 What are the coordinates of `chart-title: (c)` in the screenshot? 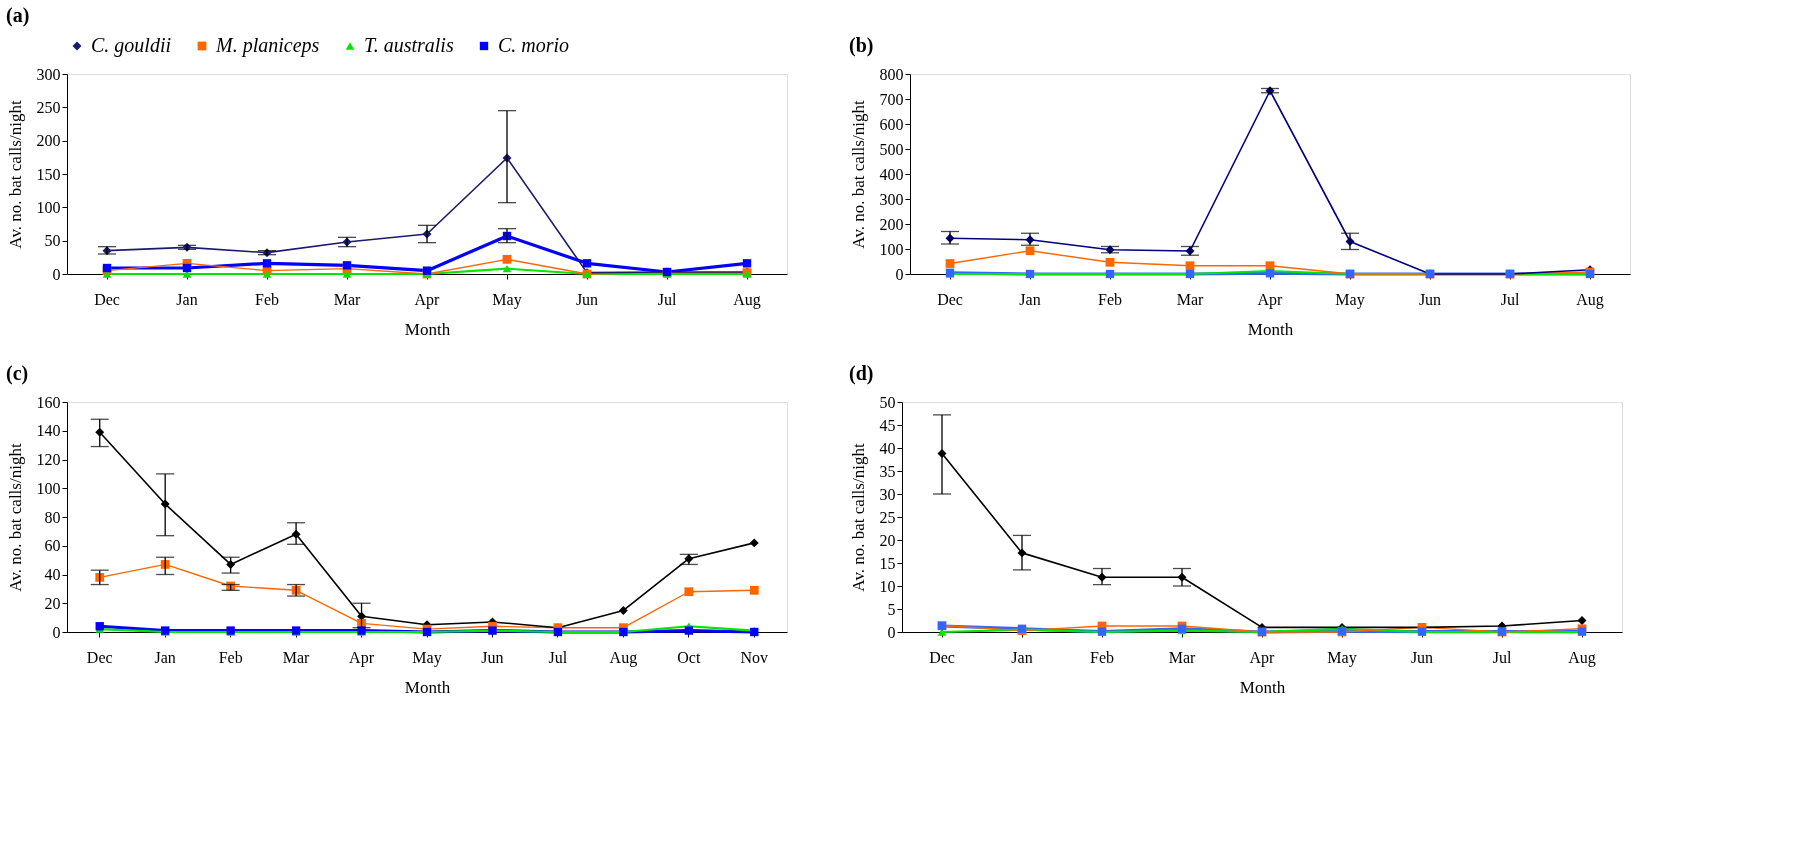 It's located at (17, 373).